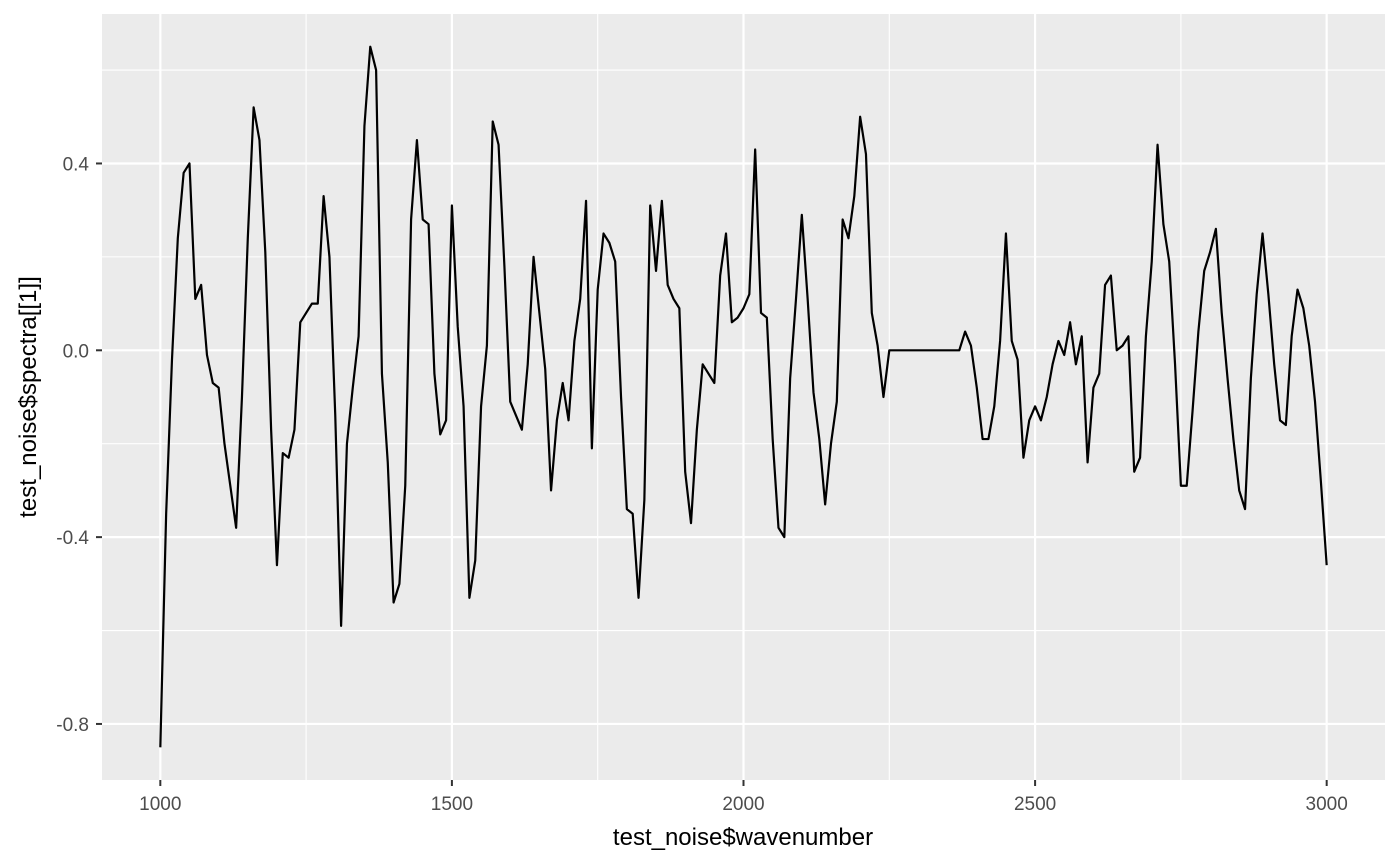 This screenshot has height=866, width=1400. I want to click on x-tick-label: 2500, so click(1035, 804).